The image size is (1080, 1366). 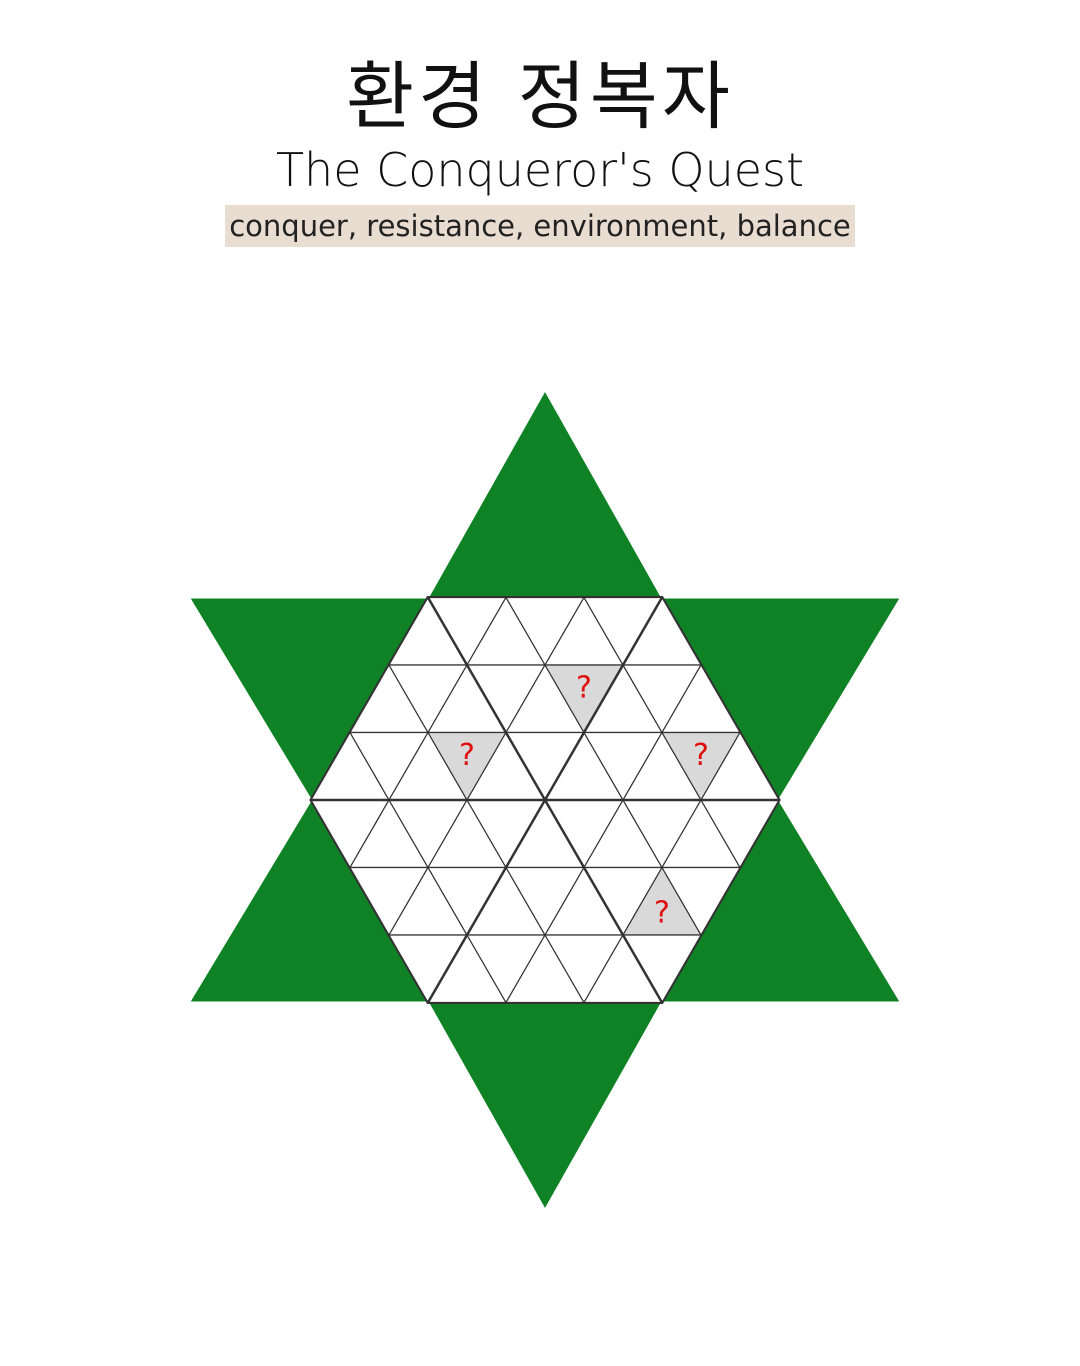 I want to click on title-english: The Conqueror's Quest, so click(x=540, y=170).